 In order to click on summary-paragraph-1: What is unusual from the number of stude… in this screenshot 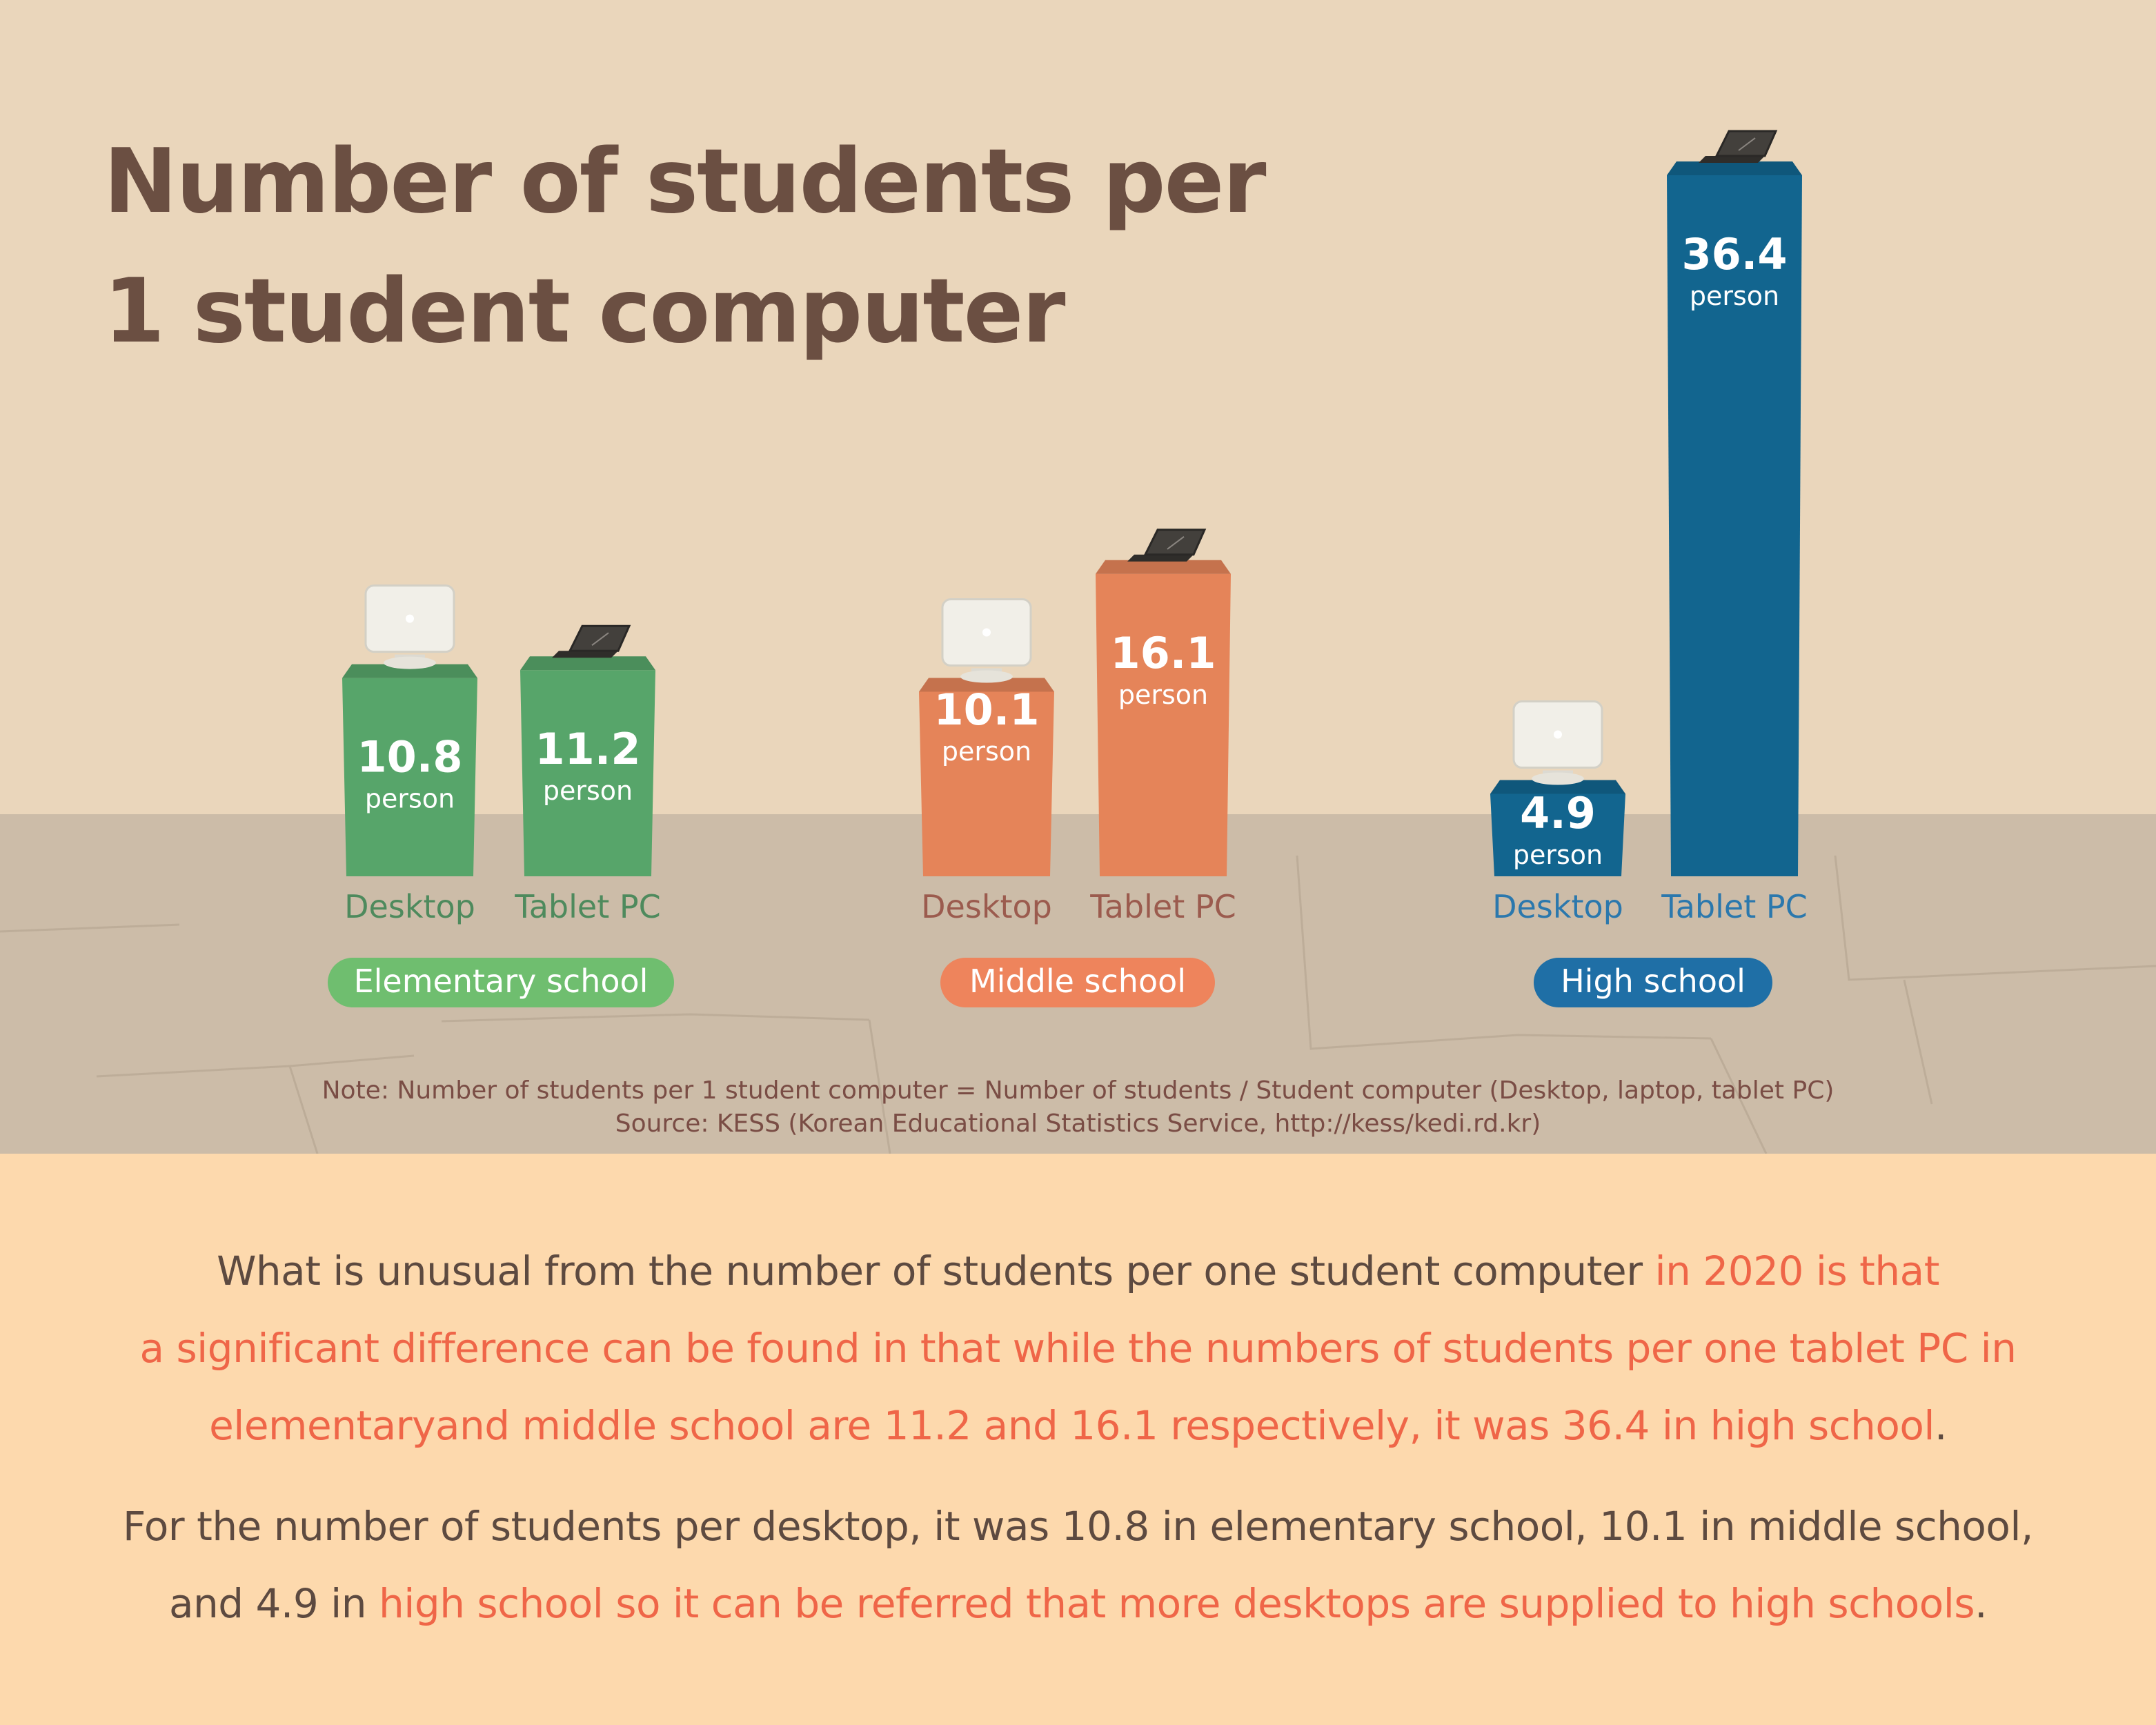, I will do `click(1078, 1348)`.